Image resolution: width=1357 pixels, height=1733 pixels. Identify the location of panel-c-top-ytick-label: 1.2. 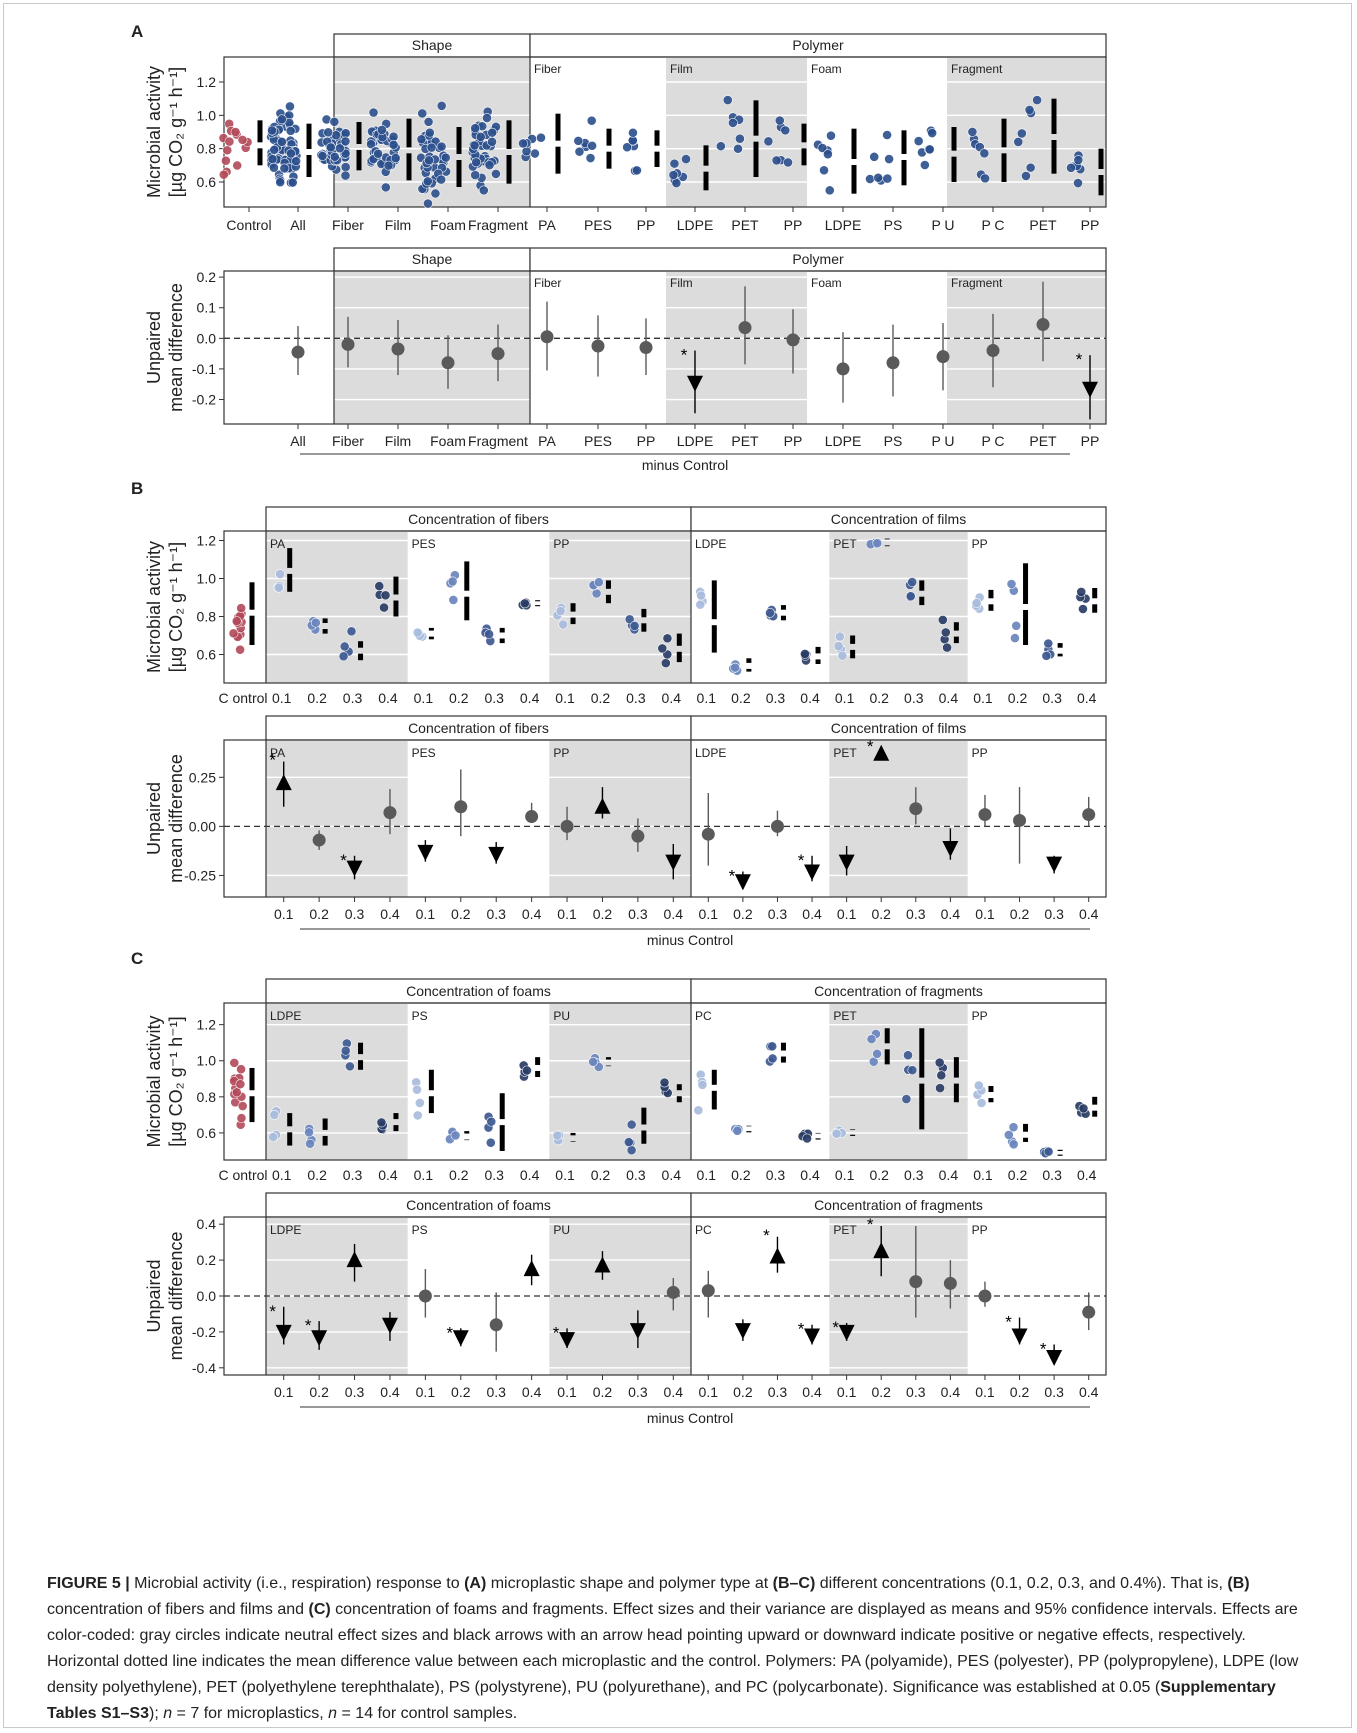
(207, 1025).